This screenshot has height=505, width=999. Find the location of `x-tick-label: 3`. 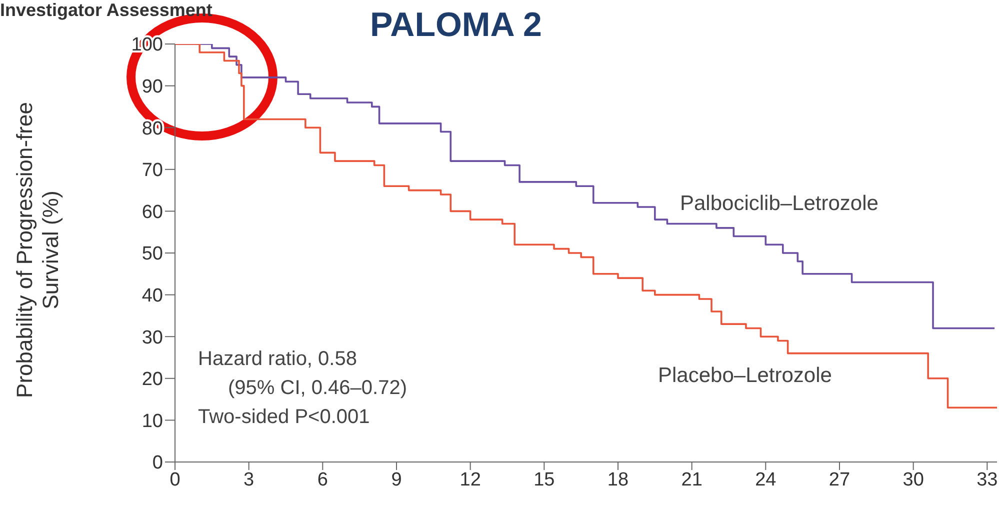

x-tick-label: 3 is located at coordinates (249, 479).